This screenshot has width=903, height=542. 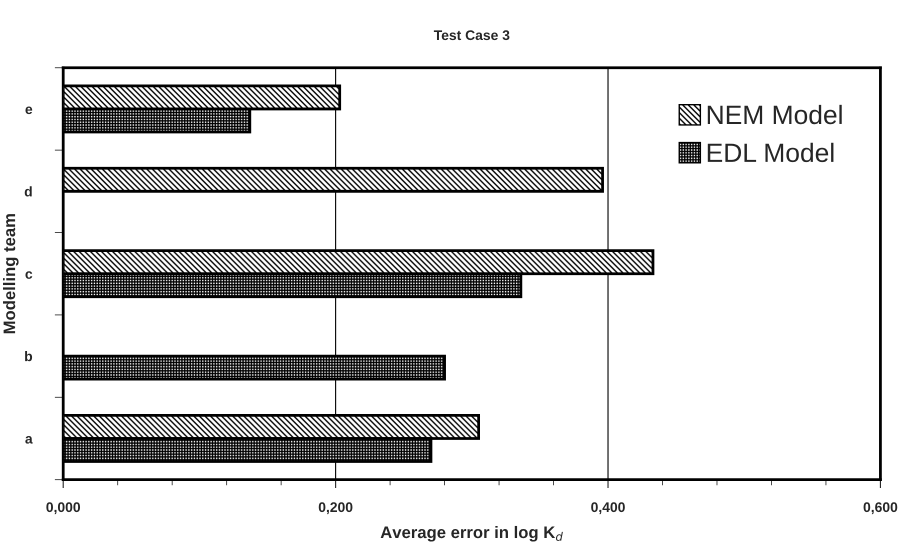 What do you see at coordinates (771, 152) in the screenshot?
I see `legend-label: EDL Model` at bounding box center [771, 152].